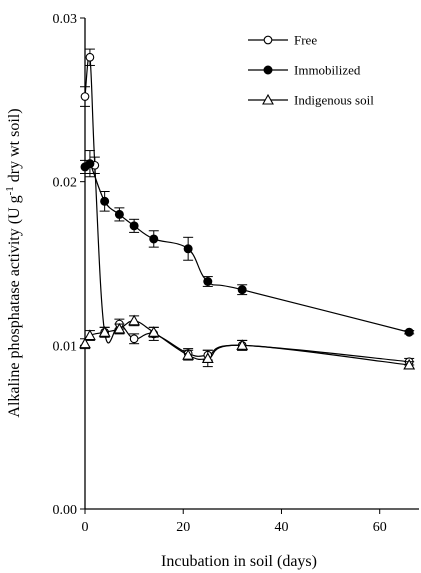 The width and height of the screenshot is (421, 573). What do you see at coordinates (282, 40) in the screenshot?
I see `legend-item: Free` at bounding box center [282, 40].